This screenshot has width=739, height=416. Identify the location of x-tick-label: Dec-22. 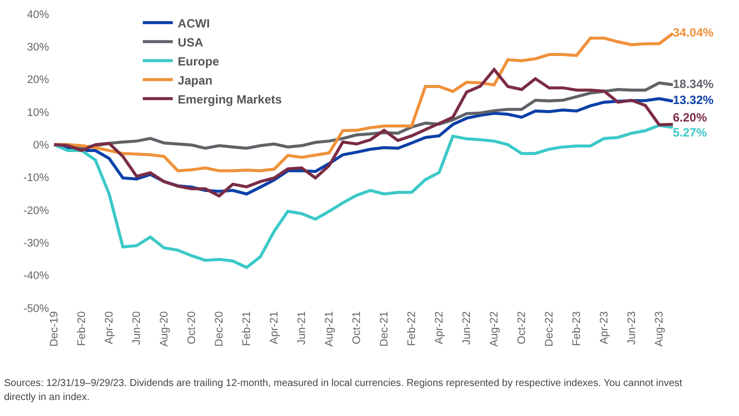
(550, 329).